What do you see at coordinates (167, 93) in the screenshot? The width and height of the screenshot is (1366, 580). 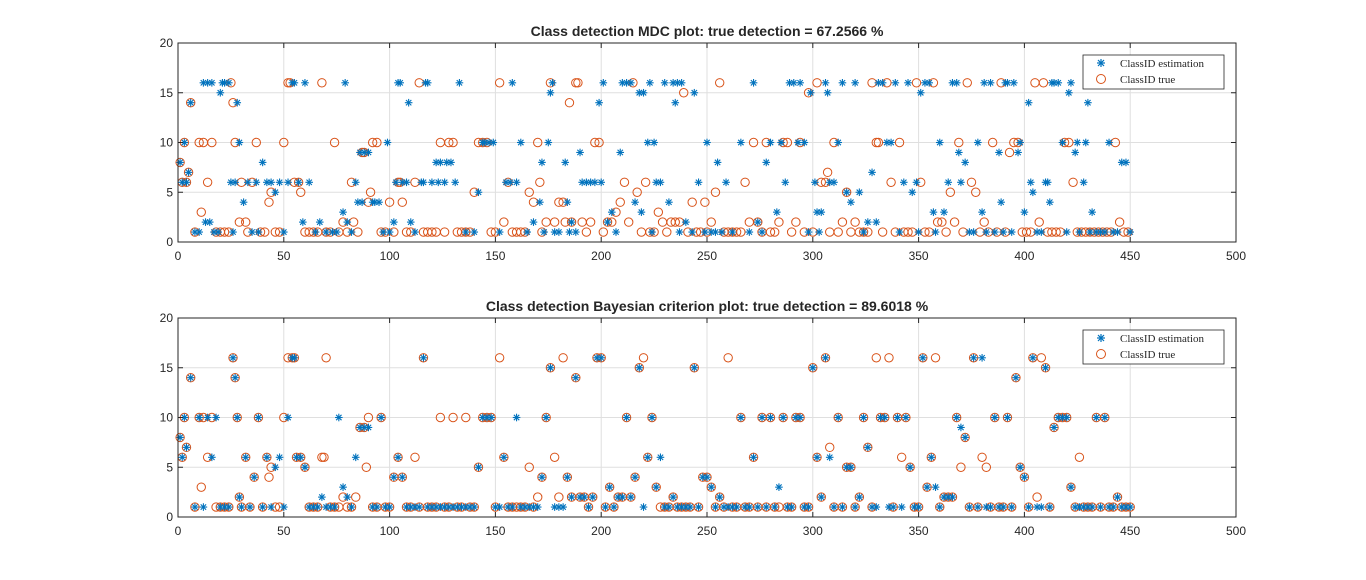 I see `y-tick-label: 15` at bounding box center [167, 93].